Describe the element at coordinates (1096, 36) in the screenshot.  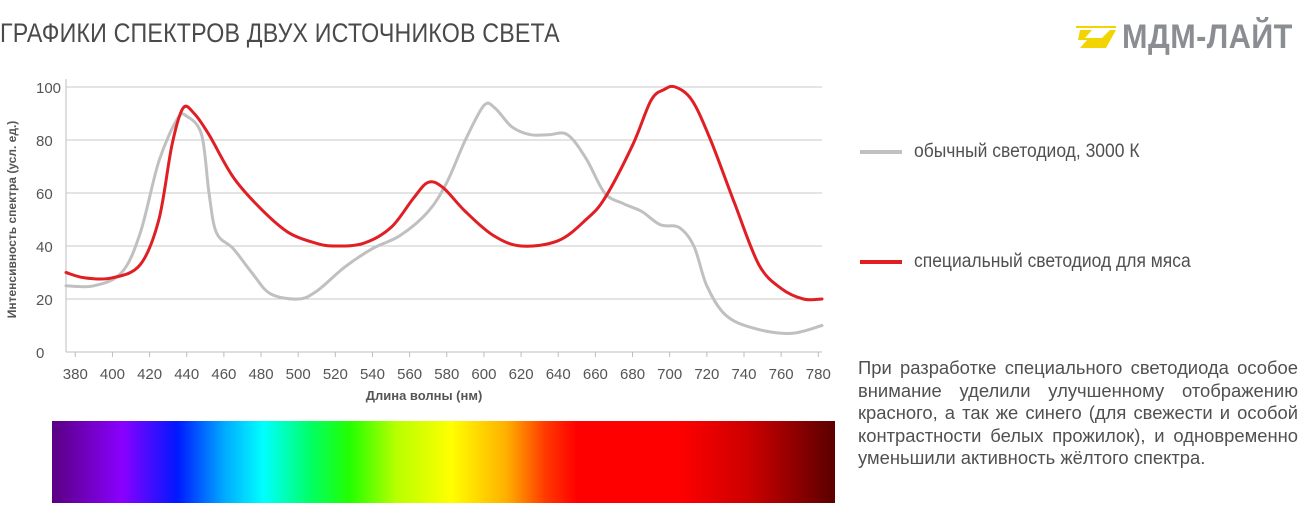
I see `logo-mark-icon` at that location.